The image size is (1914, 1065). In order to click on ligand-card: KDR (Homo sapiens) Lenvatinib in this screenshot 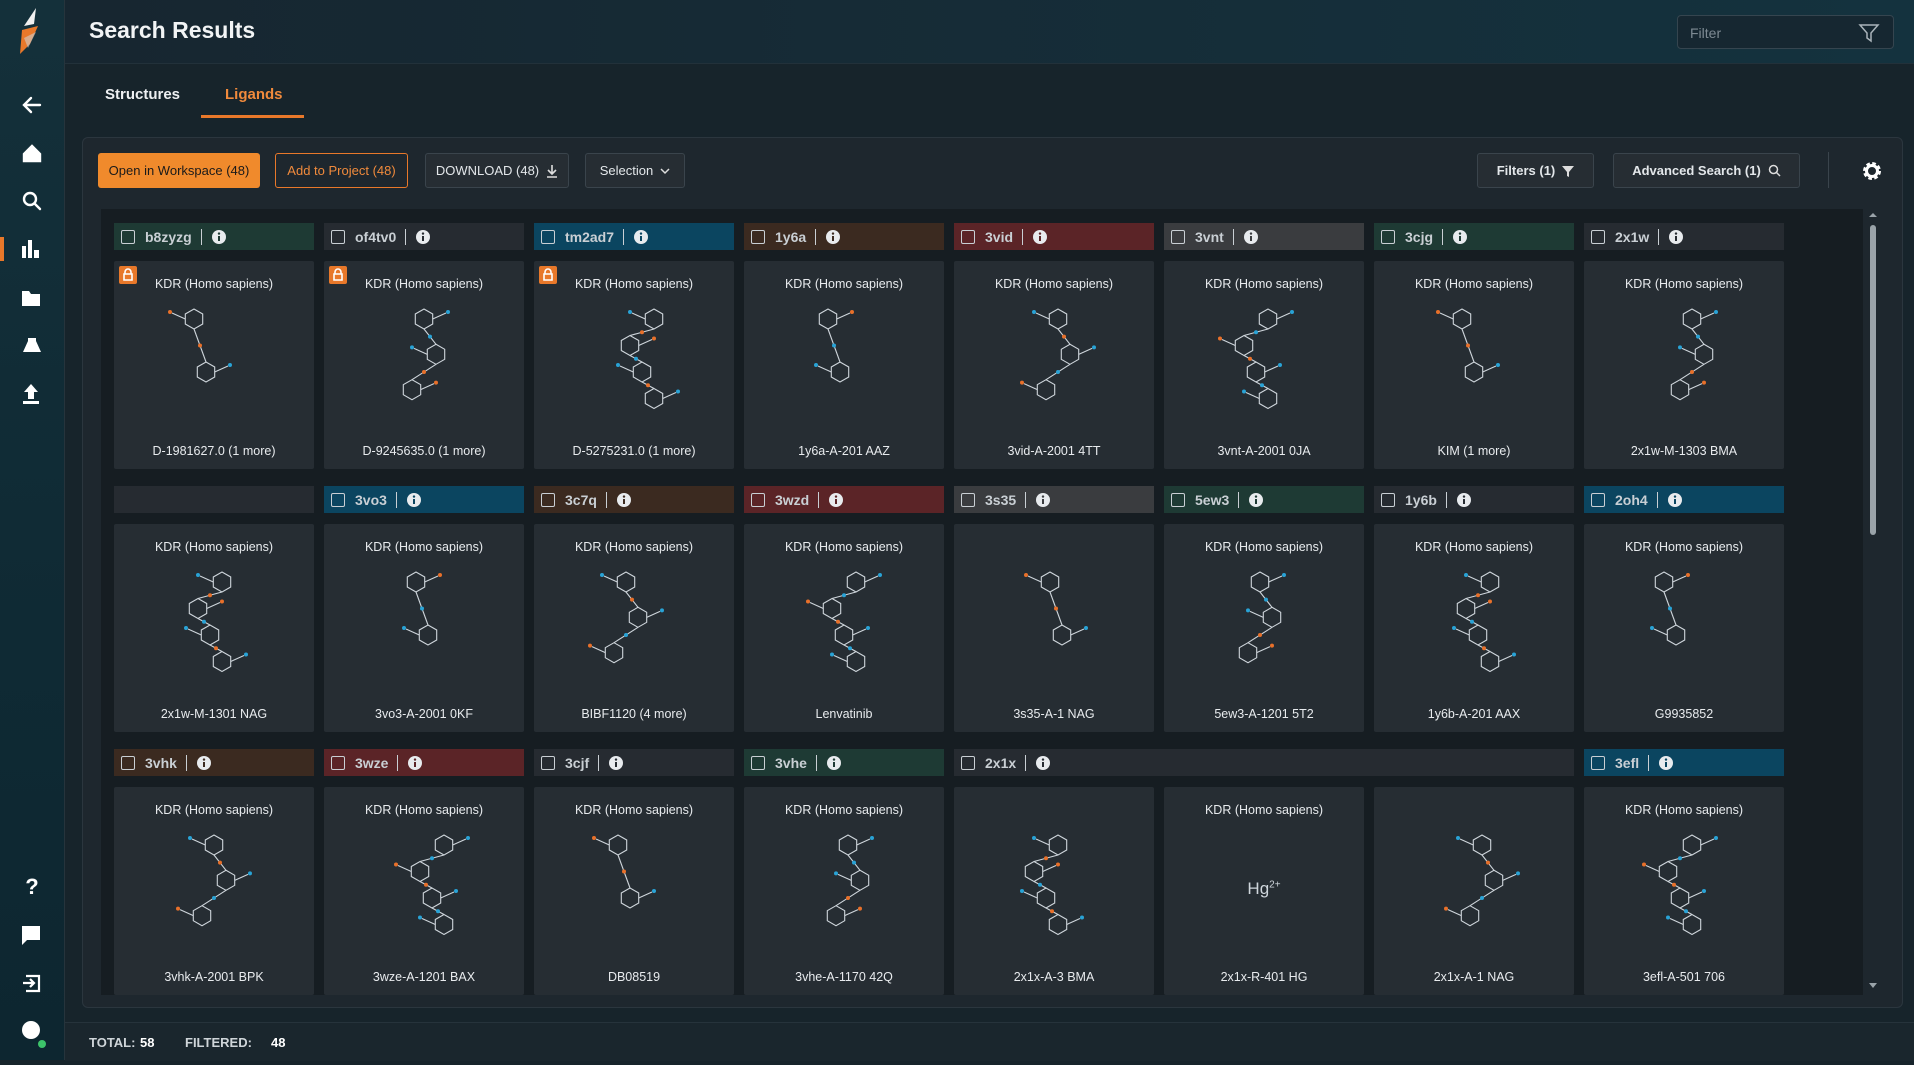, I will do `click(844, 628)`.